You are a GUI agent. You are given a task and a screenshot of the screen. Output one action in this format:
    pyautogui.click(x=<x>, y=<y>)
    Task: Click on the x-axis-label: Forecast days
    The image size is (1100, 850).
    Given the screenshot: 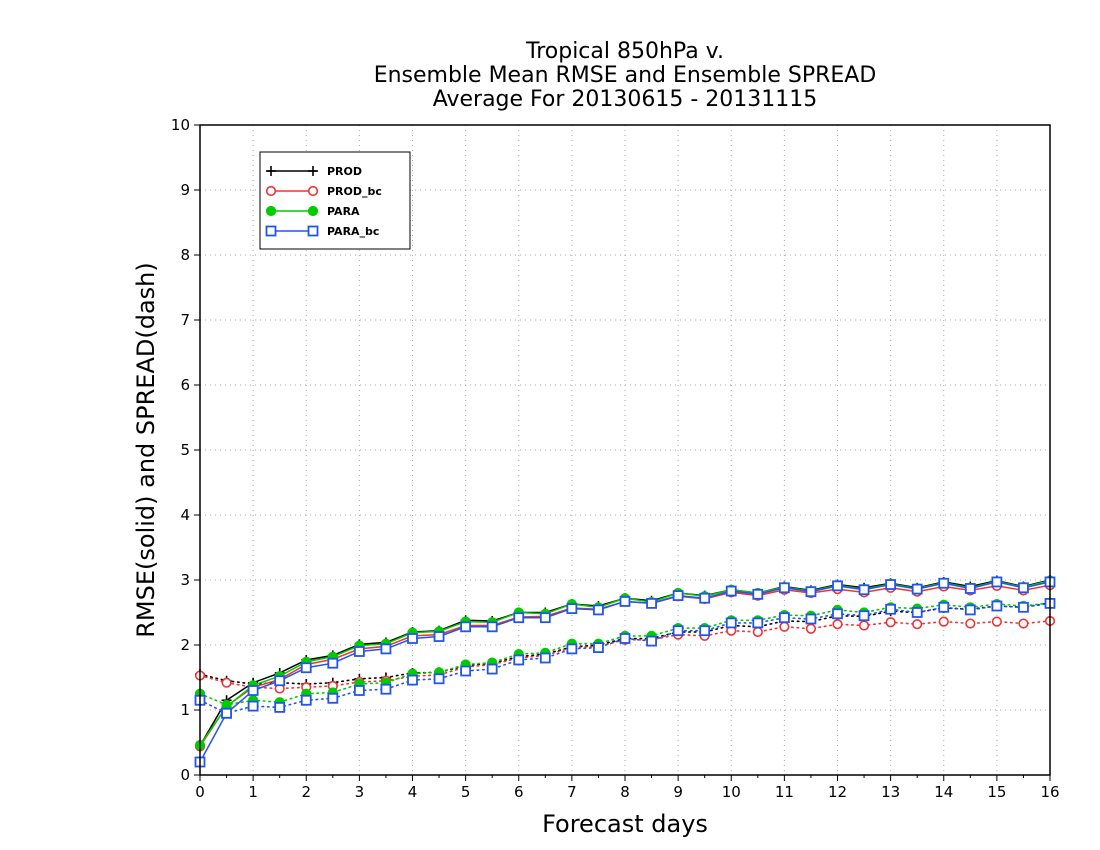 What is the action you would take?
    pyautogui.click(x=625, y=824)
    